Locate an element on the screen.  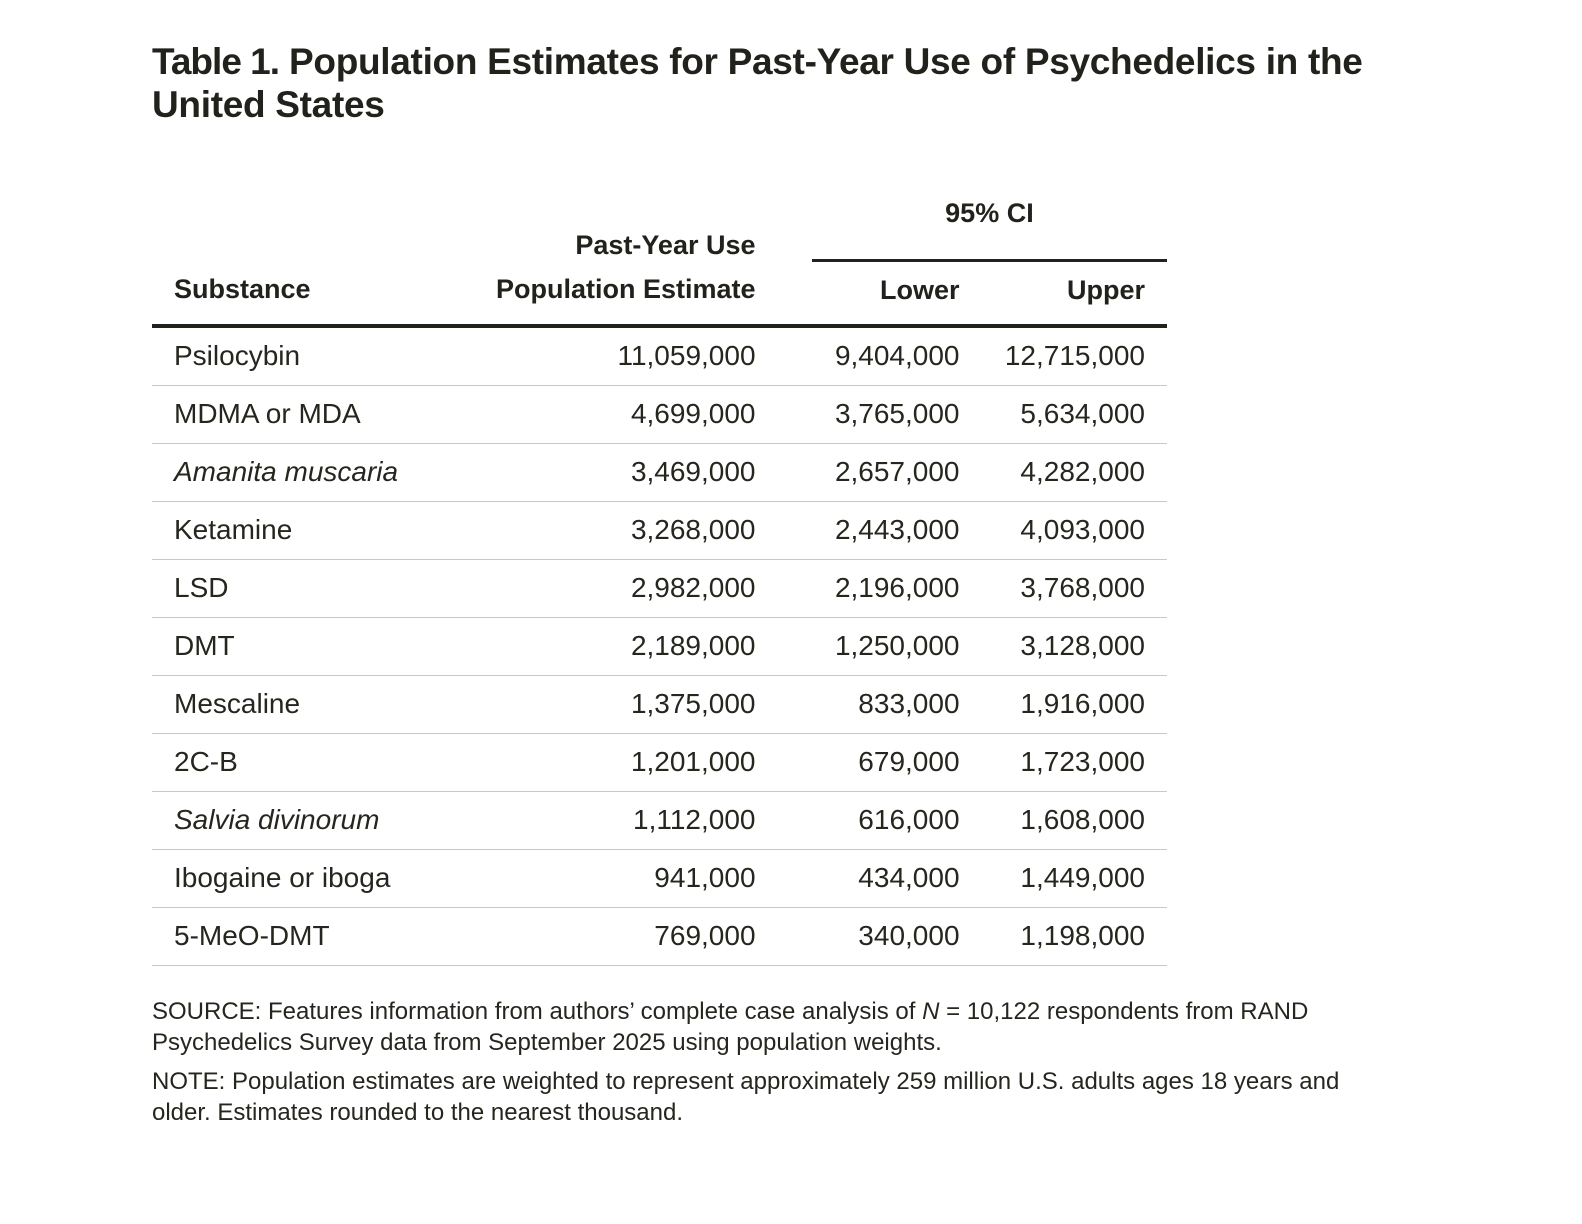
table-row: Ketamine 3,268,000 2,443,000 4,093,000 is located at coordinates (659, 530).